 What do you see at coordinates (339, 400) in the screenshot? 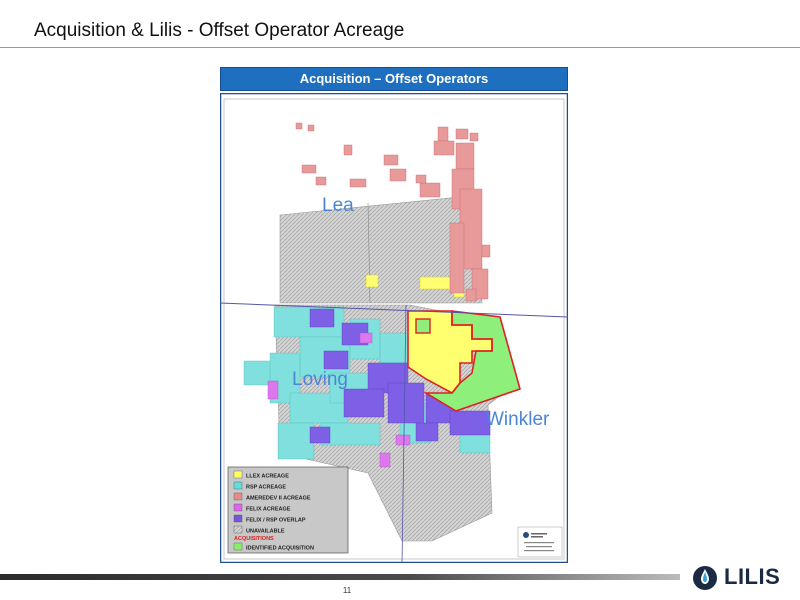
I see `felix-acreage` at bounding box center [339, 400].